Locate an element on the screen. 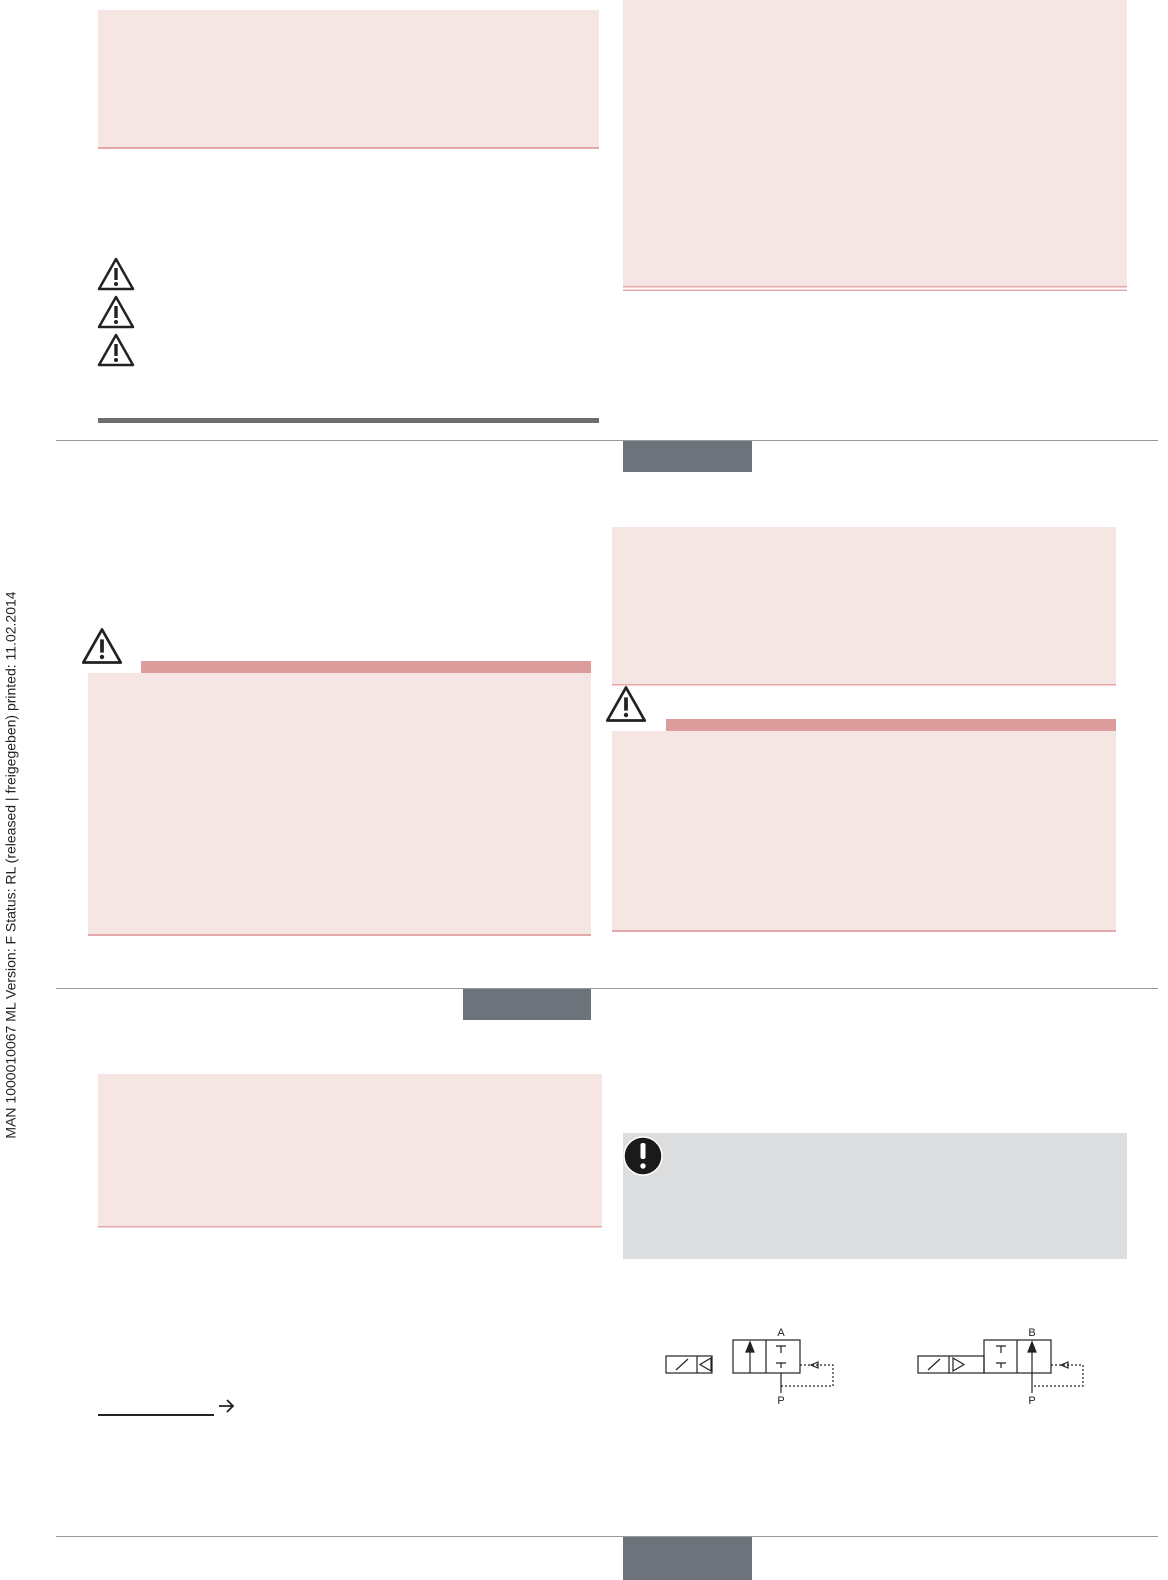 The image size is (1168, 1580). note-icon-dot is located at coordinates (643, 1166).